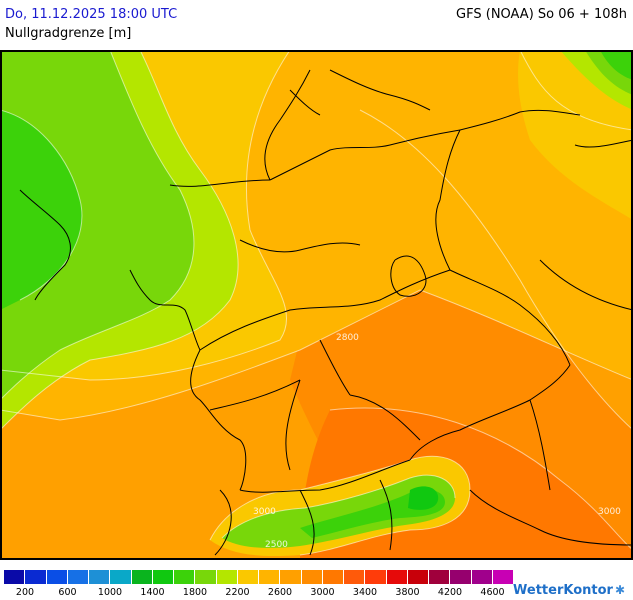  Describe the element at coordinates (365, 592) in the screenshot. I see `legend-tick-label: 3400` at that location.